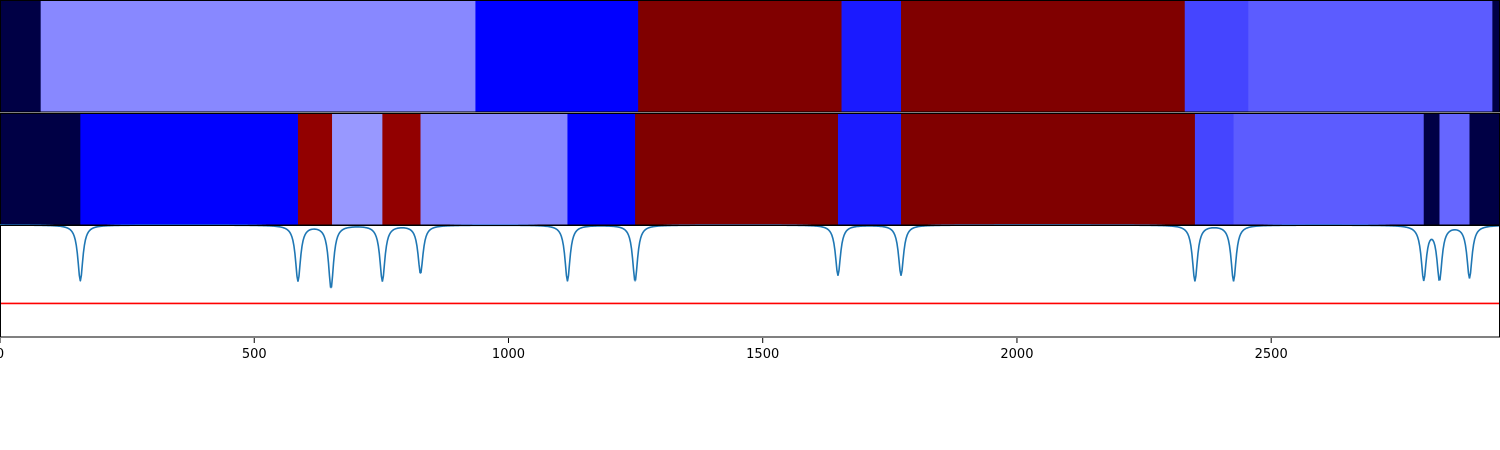 The image size is (1500, 450). I want to click on x-tick-label-3: 1000, so click(508, 354).